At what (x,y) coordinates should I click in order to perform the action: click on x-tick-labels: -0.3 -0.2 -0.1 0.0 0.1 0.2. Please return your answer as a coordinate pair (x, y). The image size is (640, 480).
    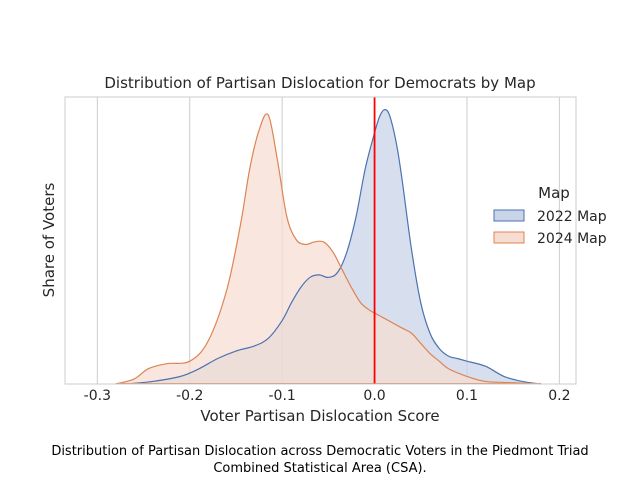
    Looking at the image, I should click on (327, 396).